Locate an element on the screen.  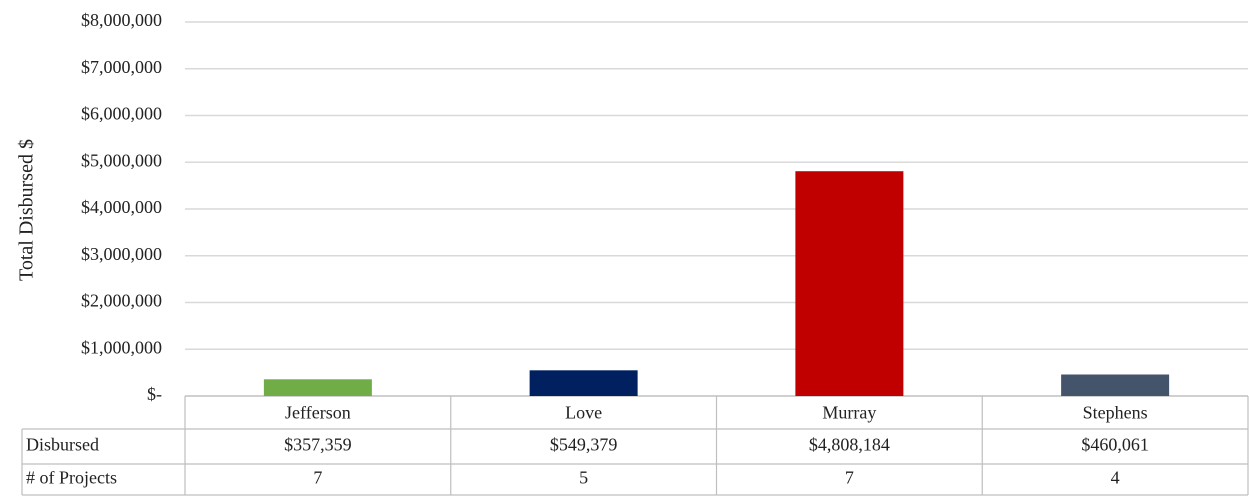
x-tick-label: Jefferson is located at coordinates (318, 413).